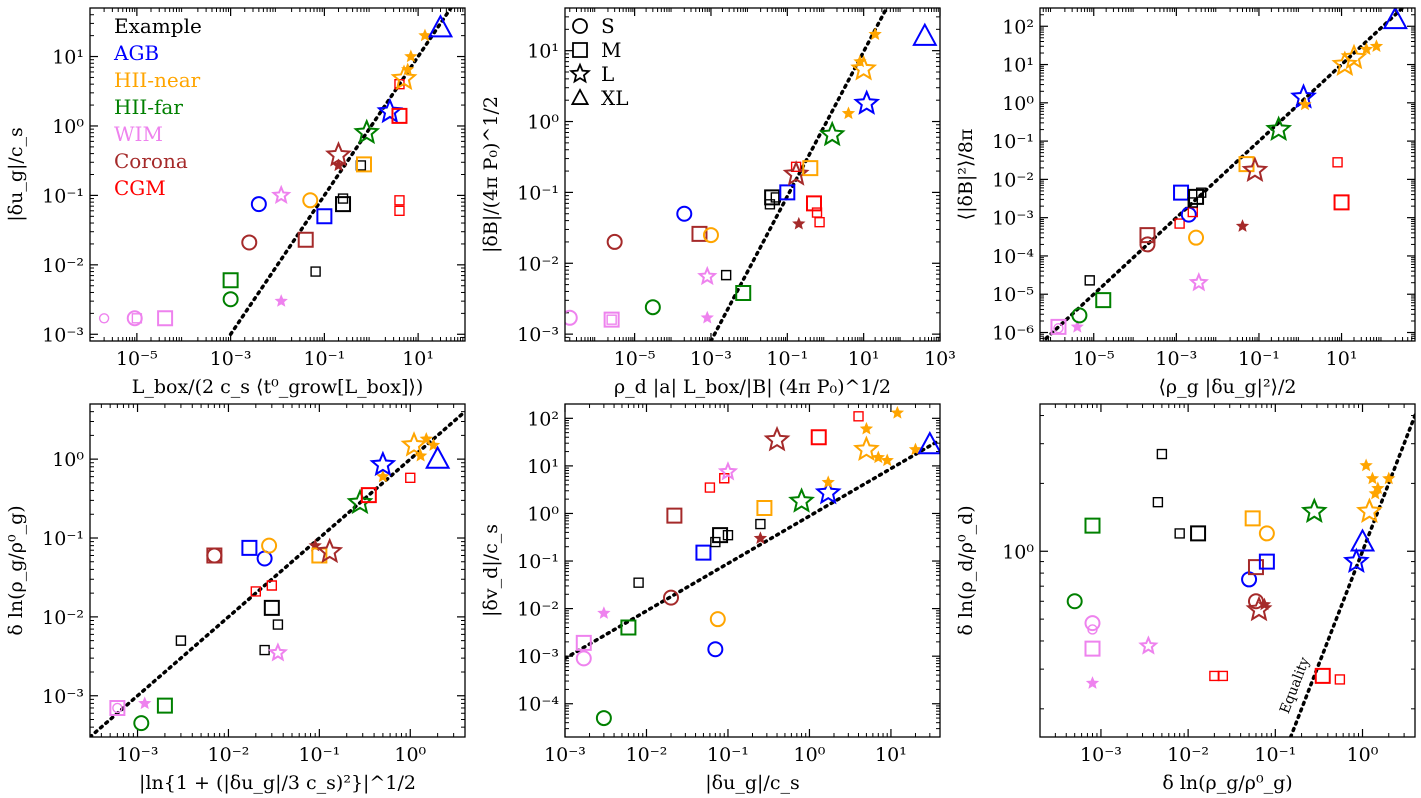 The image size is (1421, 798). What do you see at coordinates (277, 783) in the screenshot?
I see `x-axis-label: |ln{1 + (|δu_g|/3 c_s)²}|^1/2` at bounding box center [277, 783].